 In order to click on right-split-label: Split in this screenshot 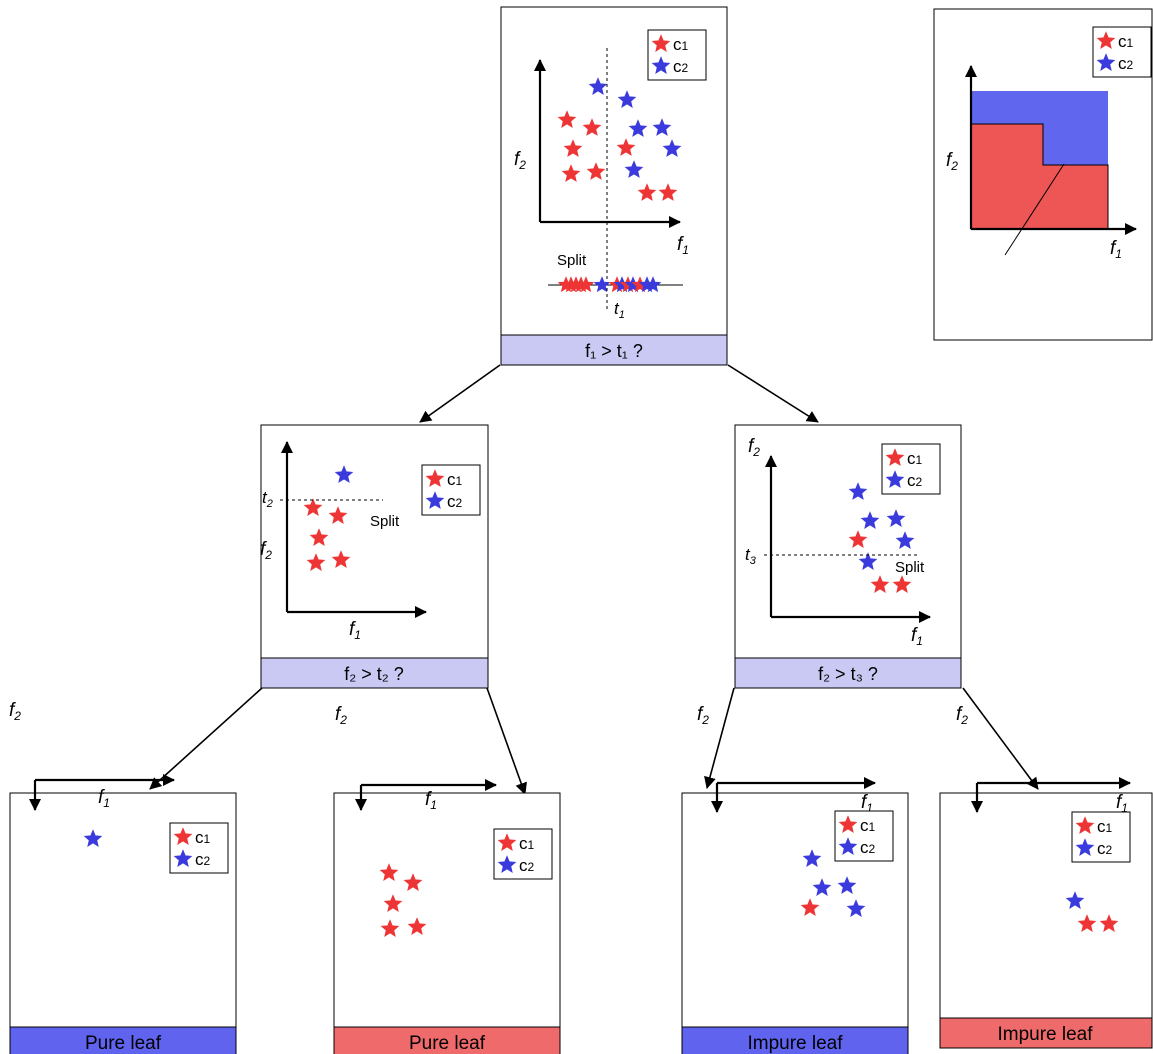, I will do `click(910, 567)`.